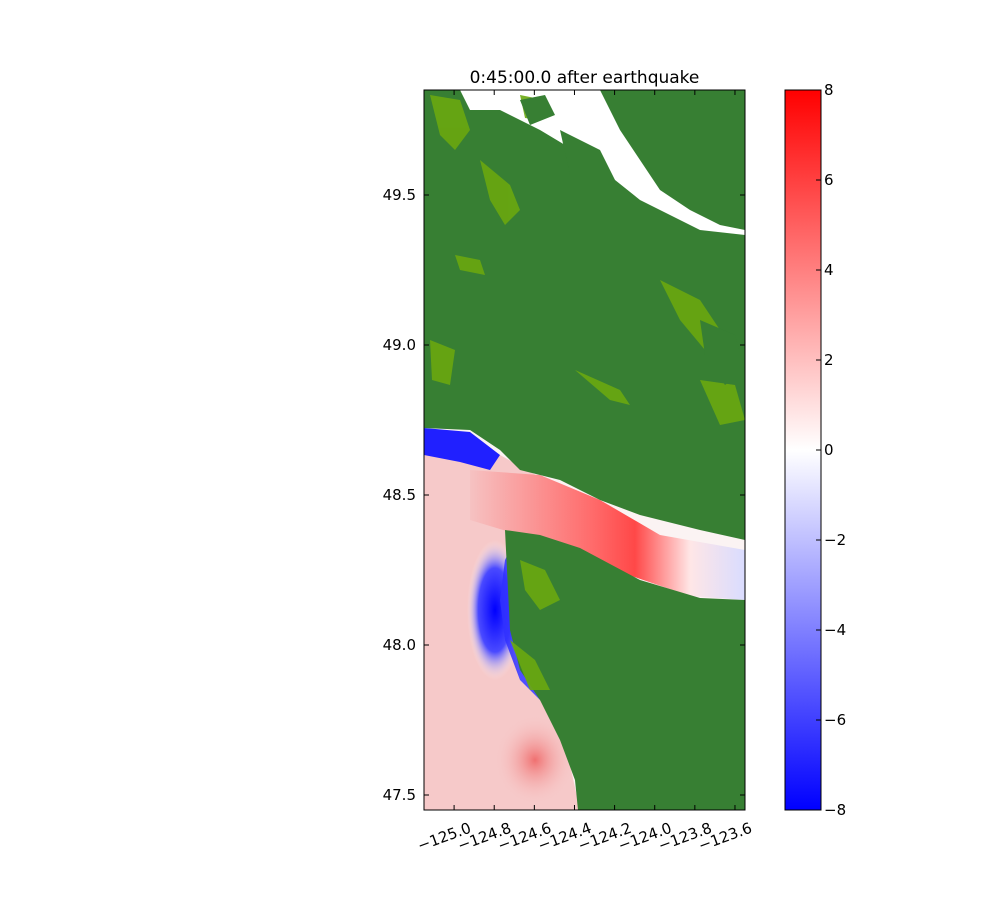 Image resolution: width=1000 pixels, height=900 pixels. Describe the element at coordinates (625, 670) in the screenshot. I see `olympic-peninsula-land` at that location.